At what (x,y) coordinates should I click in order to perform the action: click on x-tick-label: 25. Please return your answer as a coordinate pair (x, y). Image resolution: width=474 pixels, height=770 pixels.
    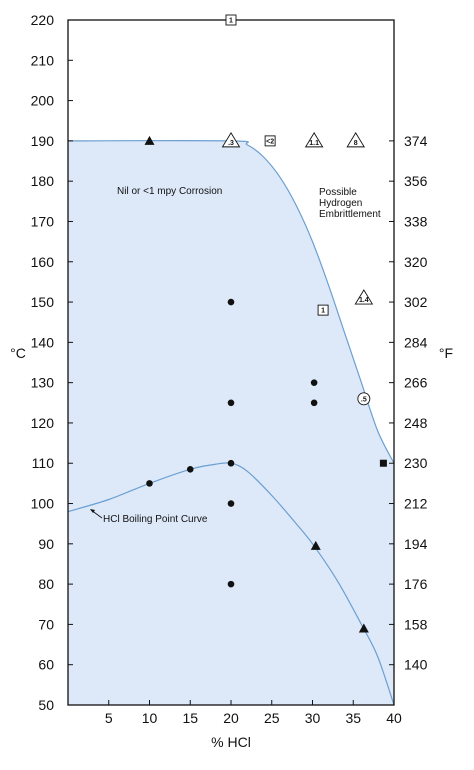
    Looking at the image, I should click on (272, 718).